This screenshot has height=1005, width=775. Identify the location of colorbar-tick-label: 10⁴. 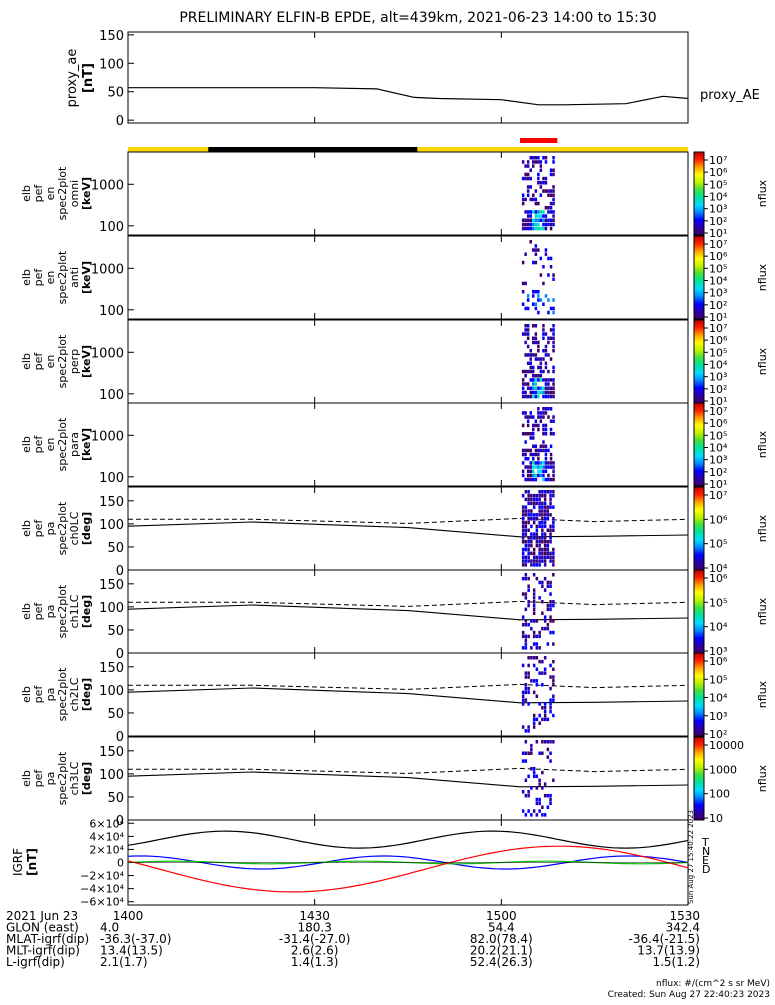
(718, 568).